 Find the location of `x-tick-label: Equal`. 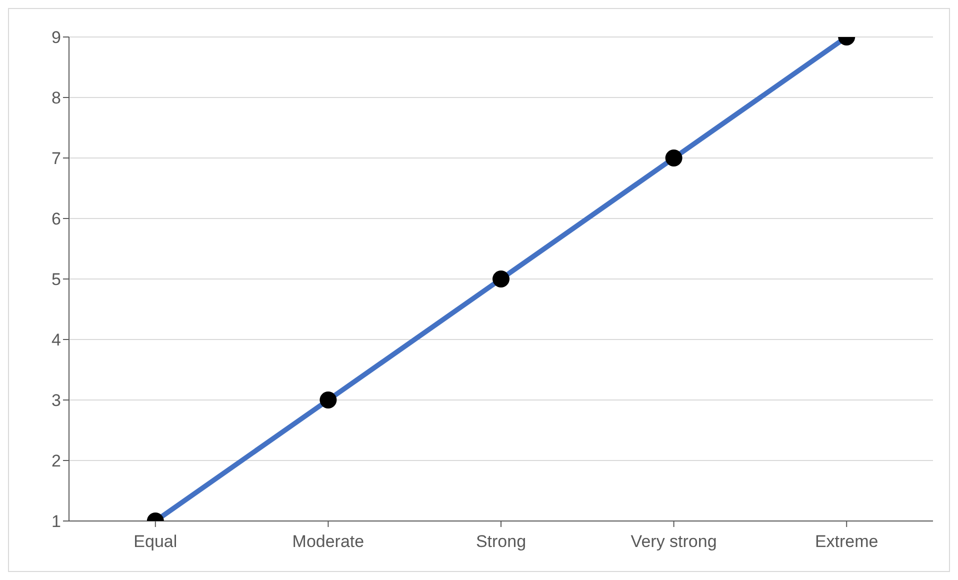

x-tick-label: Equal is located at coordinates (156, 542).